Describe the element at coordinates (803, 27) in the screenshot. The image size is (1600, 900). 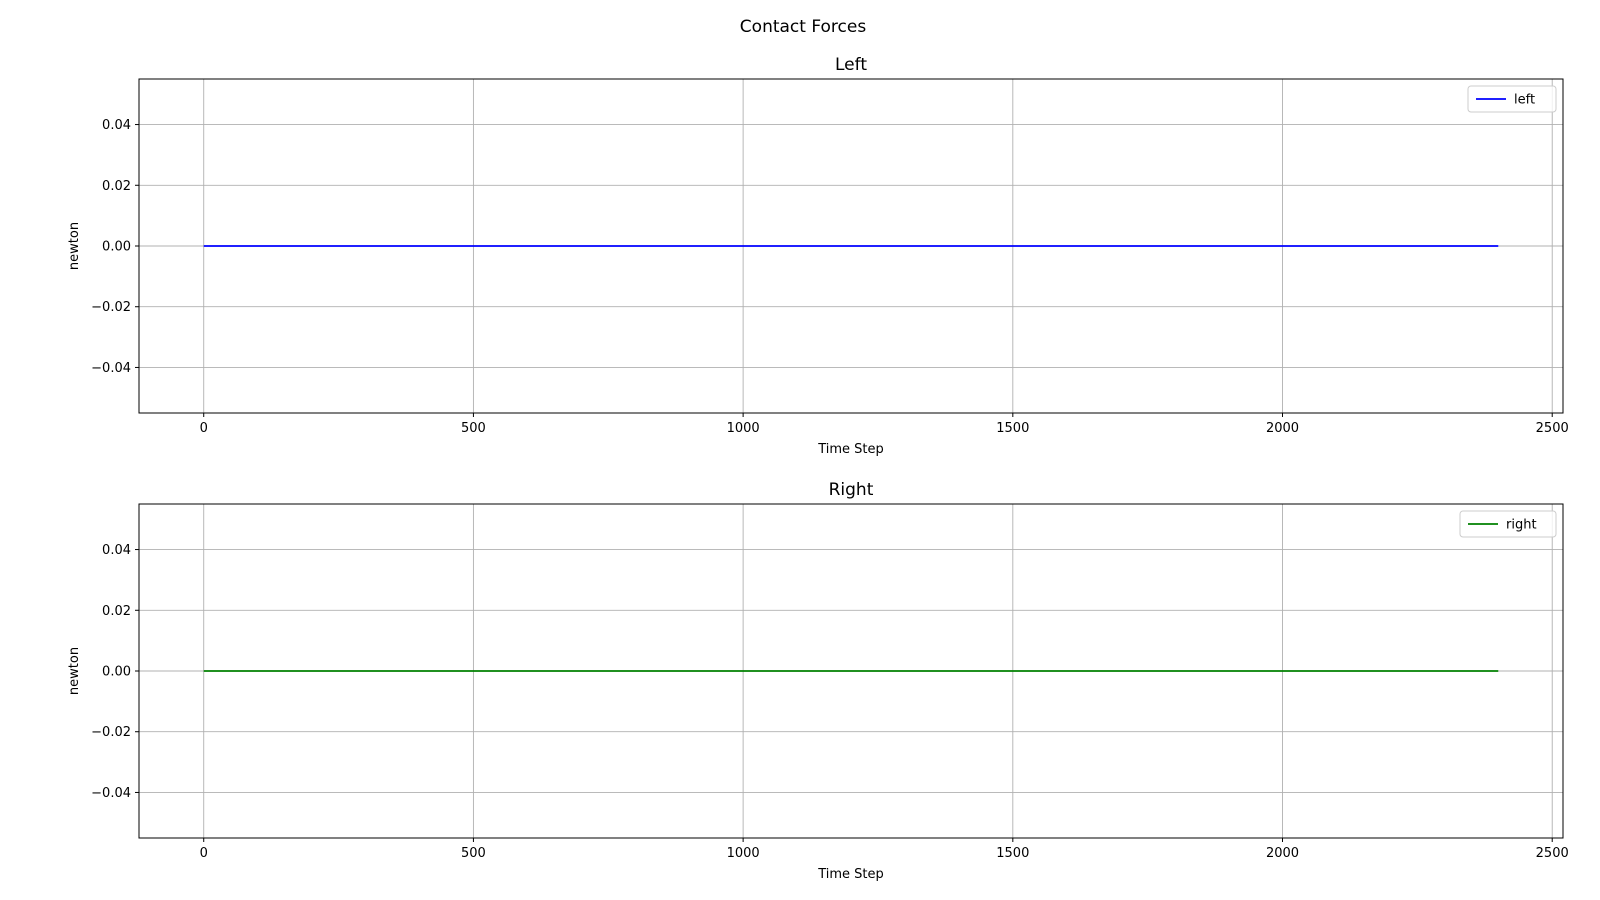
I see `figure-title: Contact Forces` at that location.